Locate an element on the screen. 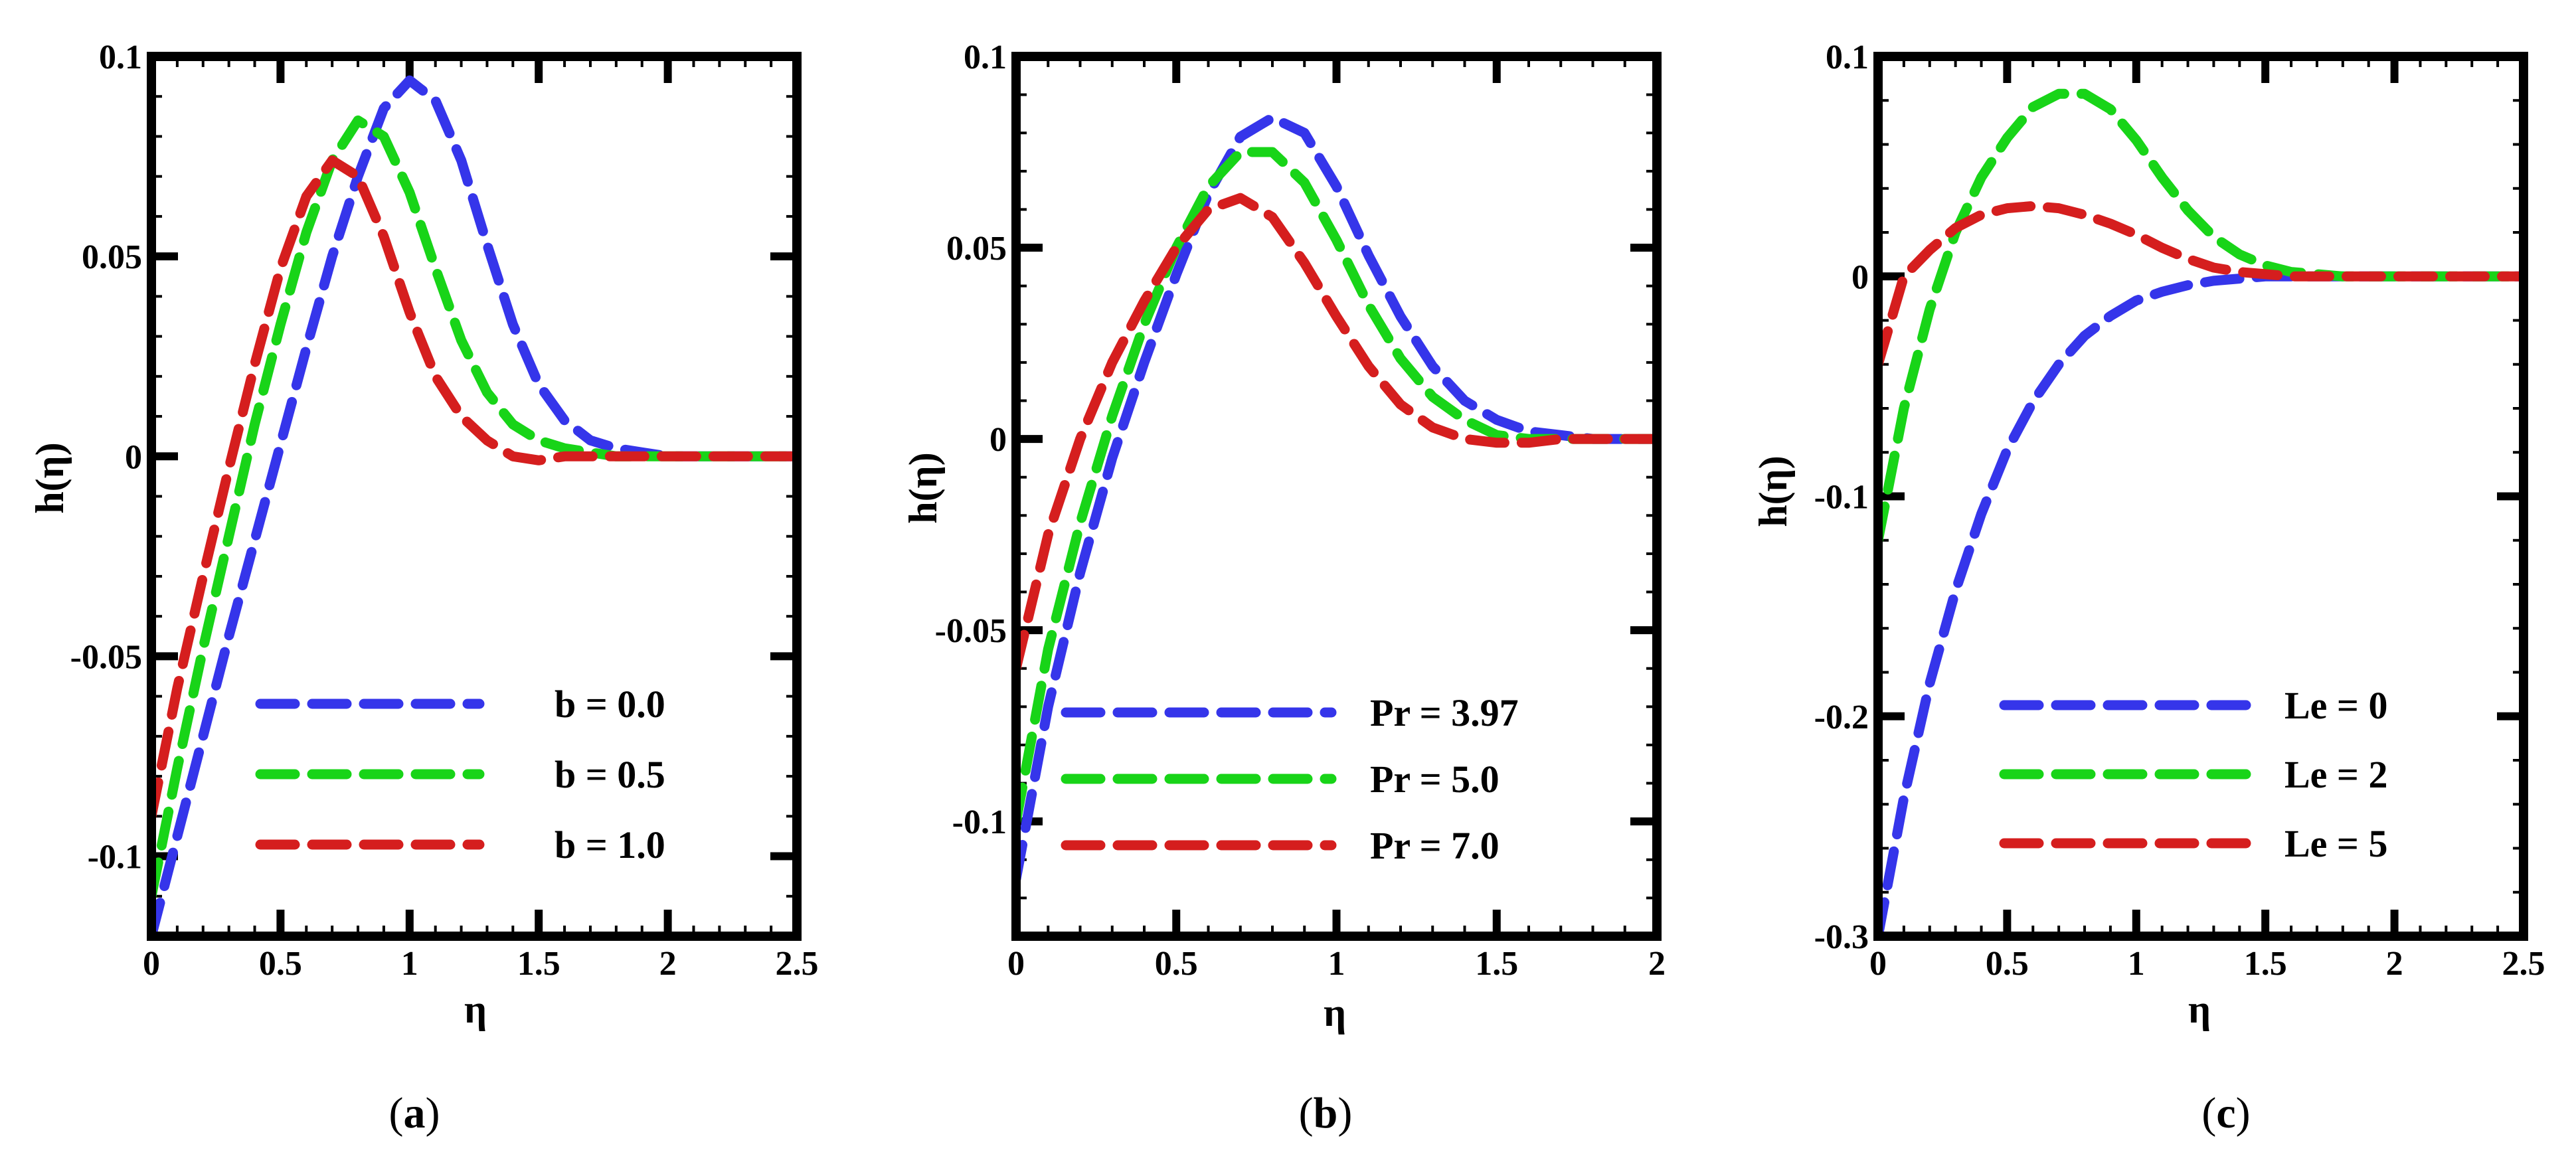 The width and height of the screenshot is (2576, 1154). panel-a-legend-label-3: b = 1.0 is located at coordinates (610, 844).